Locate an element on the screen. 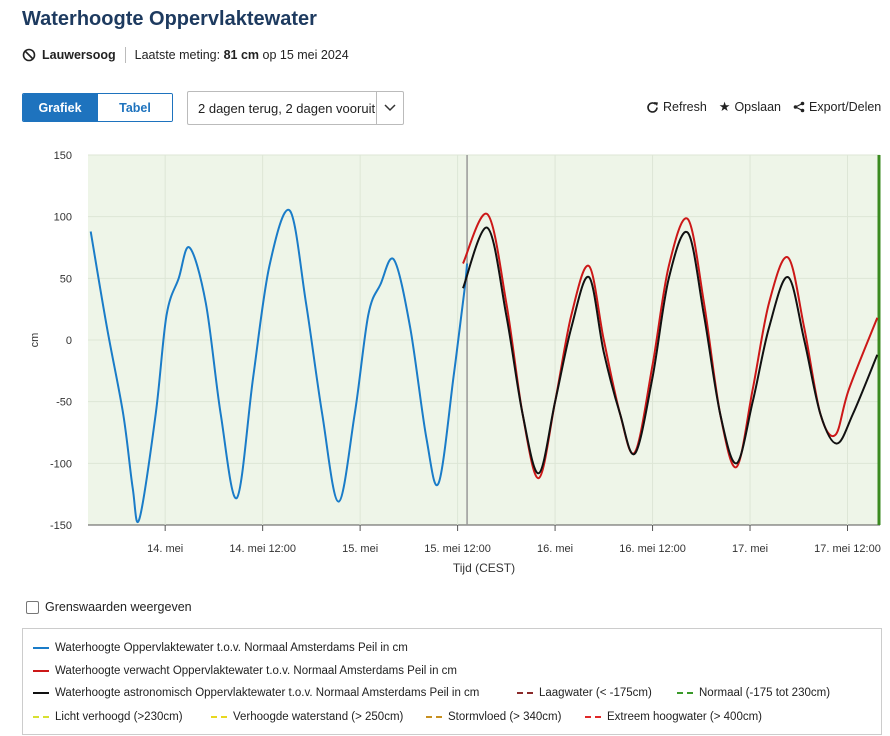 This screenshot has height=736, width=890. legend-label: Normaal (-175 tot 230cm) is located at coordinates (765, 693).